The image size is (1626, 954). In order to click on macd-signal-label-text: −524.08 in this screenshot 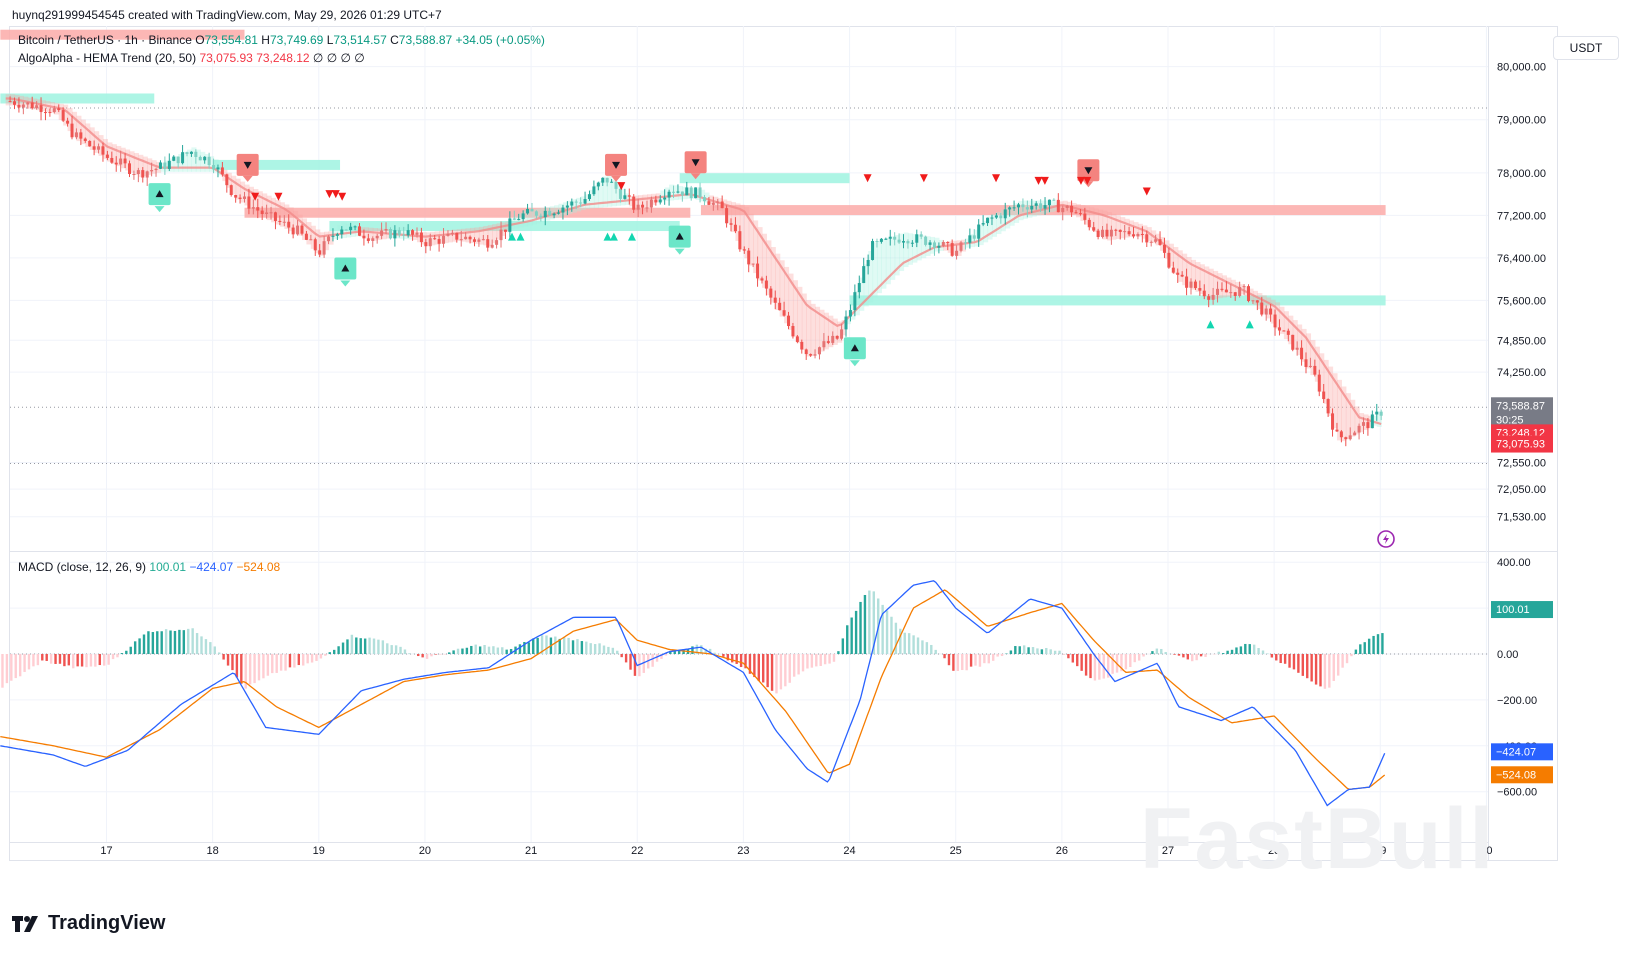, I will do `click(1516, 775)`.